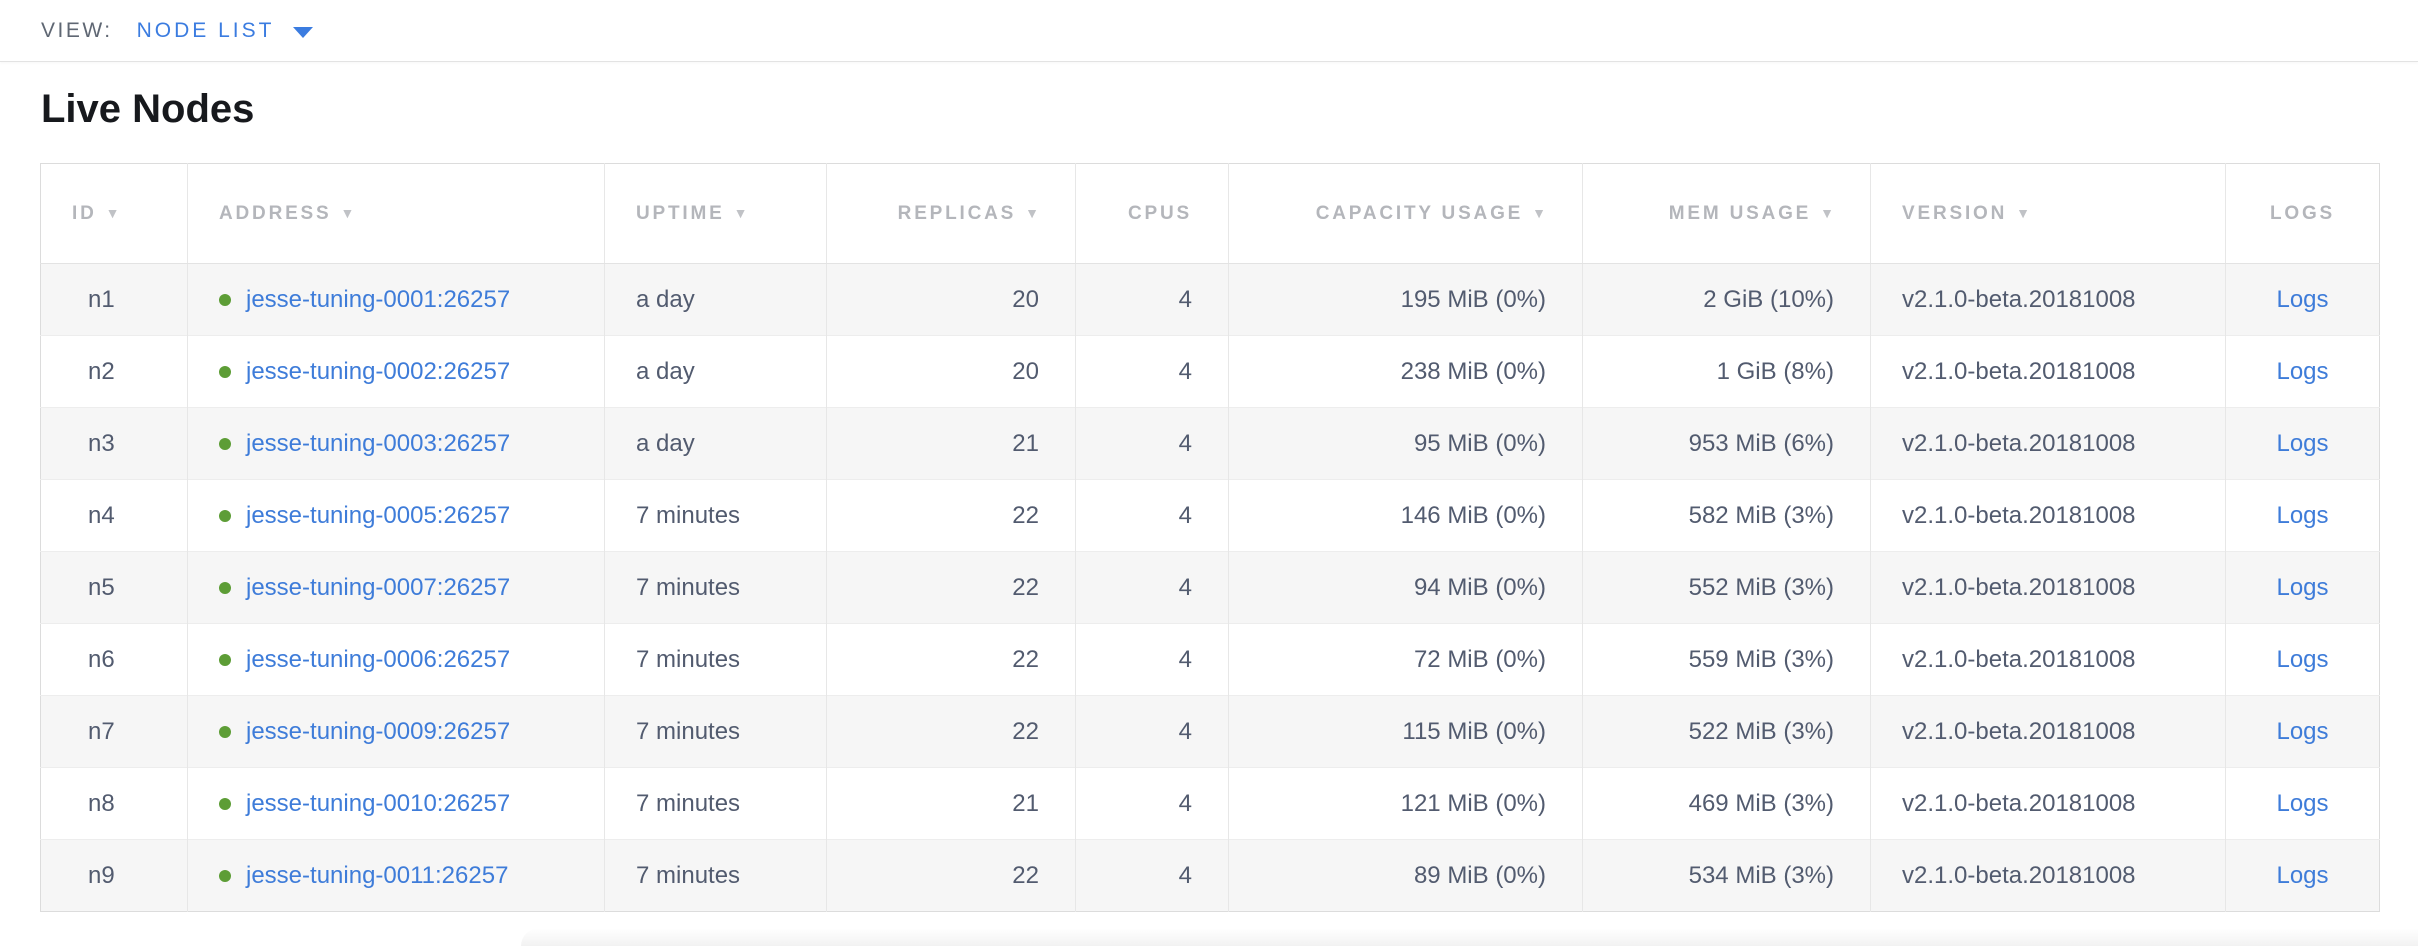 Image resolution: width=2418 pixels, height=946 pixels. I want to click on chevron-down-icon, so click(303, 32).